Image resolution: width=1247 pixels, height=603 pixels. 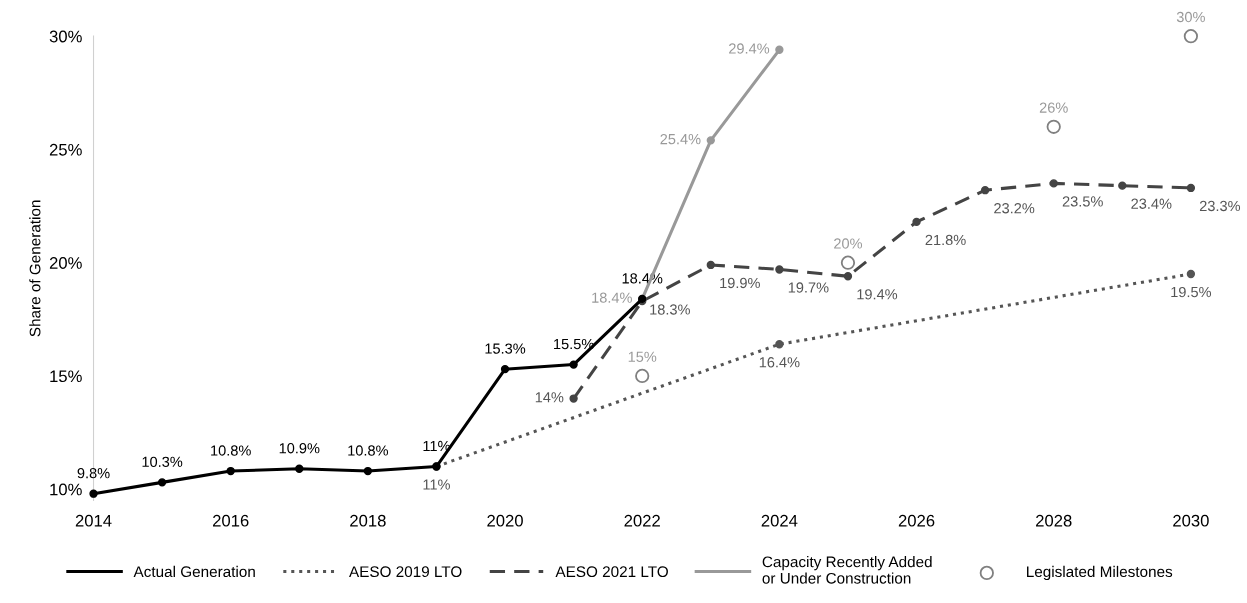 What do you see at coordinates (642, 520) in the screenshot?
I see `x-tick-label: 2022` at bounding box center [642, 520].